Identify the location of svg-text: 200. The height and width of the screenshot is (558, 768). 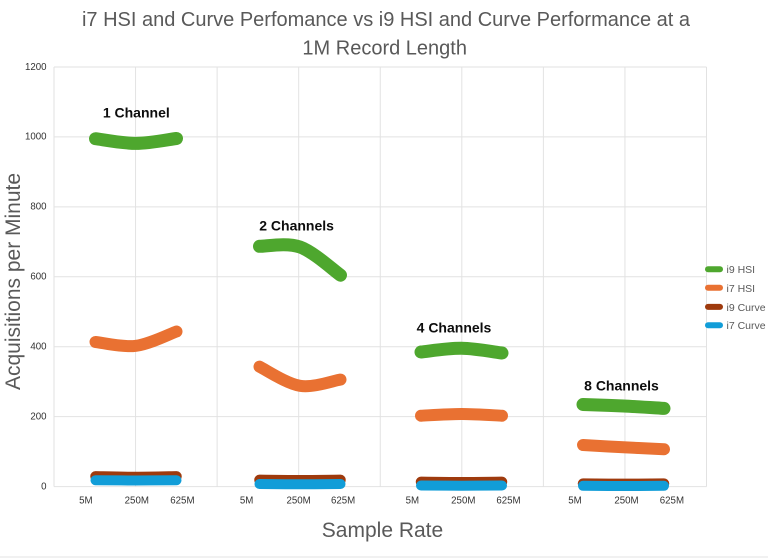
(38, 417).